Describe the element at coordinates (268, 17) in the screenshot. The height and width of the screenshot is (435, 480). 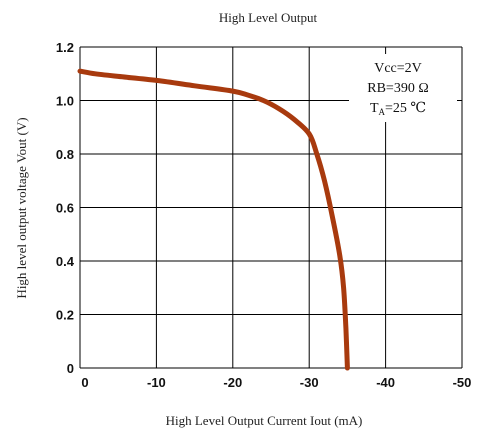
I see `chart-title: High Level Output` at that location.